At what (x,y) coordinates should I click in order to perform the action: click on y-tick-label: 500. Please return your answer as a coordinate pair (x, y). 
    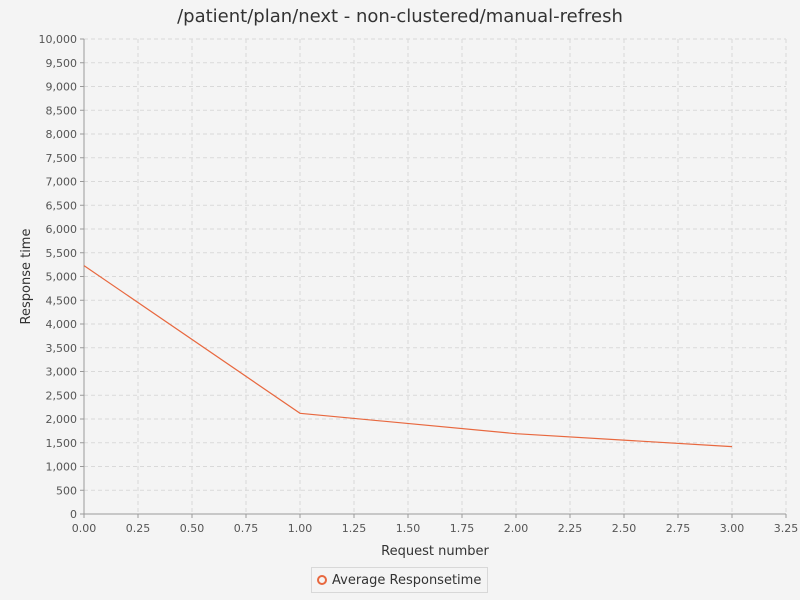
    Looking at the image, I should click on (66, 490).